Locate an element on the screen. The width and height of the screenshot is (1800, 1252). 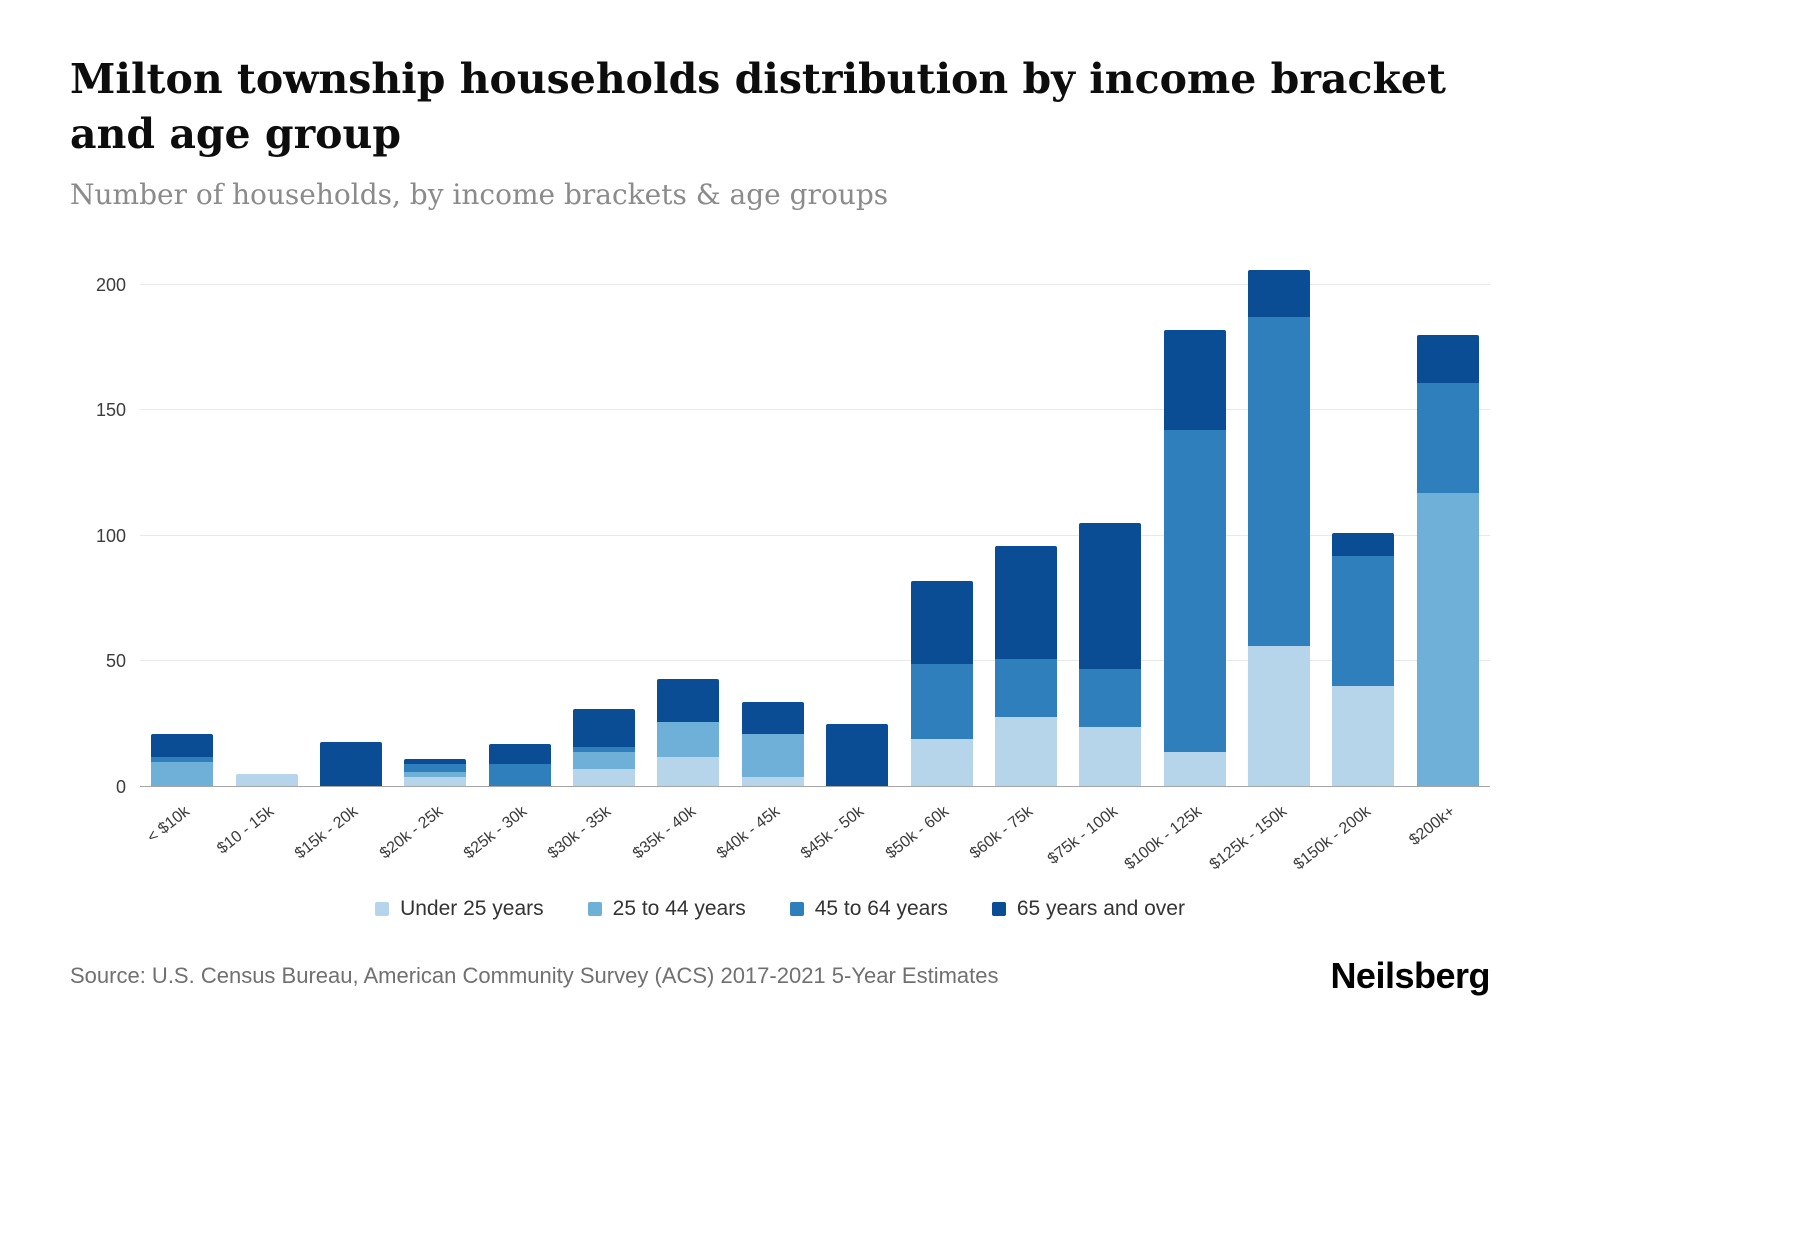
legend-item: 65 years and over is located at coordinates (1088, 908).